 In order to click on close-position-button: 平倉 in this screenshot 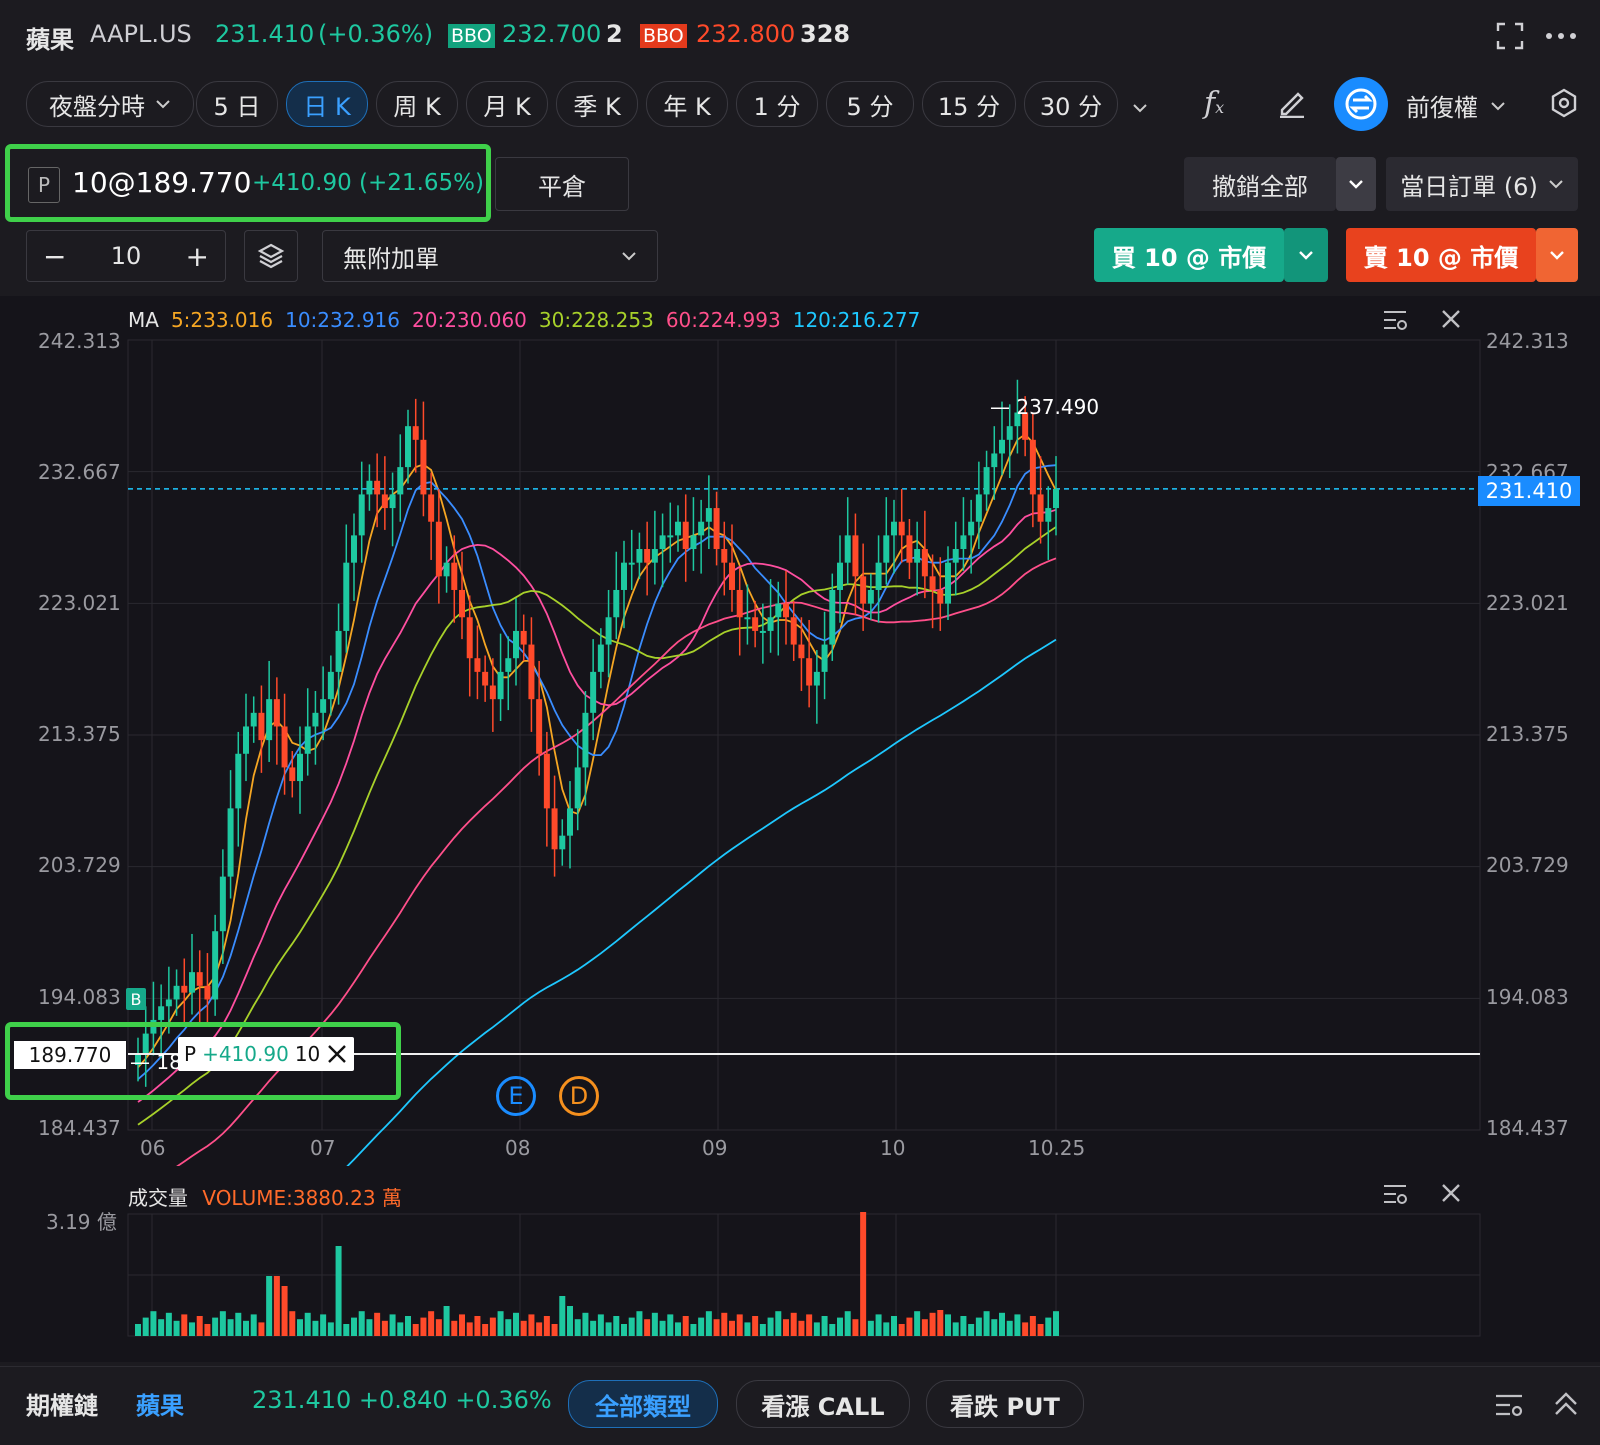, I will do `click(562, 184)`.